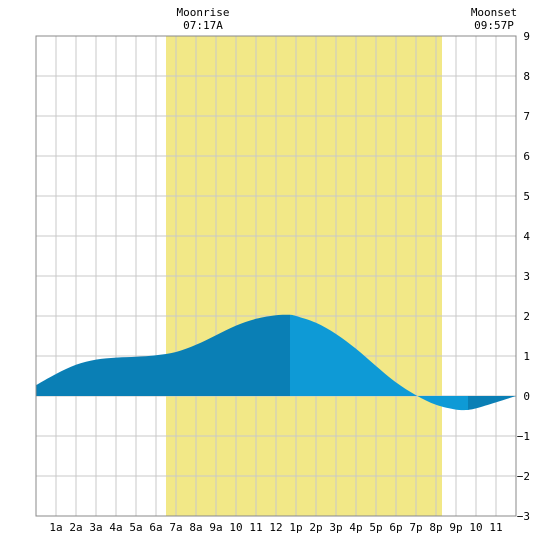 The width and height of the screenshot is (550, 550). I want to click on y-tick-label: 0, so click(526, 396).